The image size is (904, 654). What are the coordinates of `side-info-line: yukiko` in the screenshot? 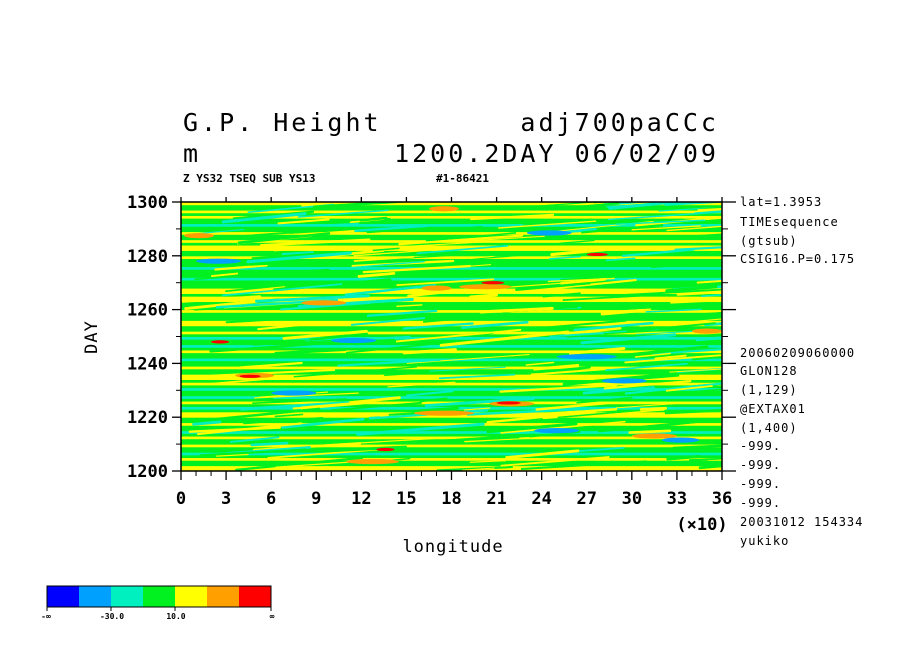 It's located at (764, 541).